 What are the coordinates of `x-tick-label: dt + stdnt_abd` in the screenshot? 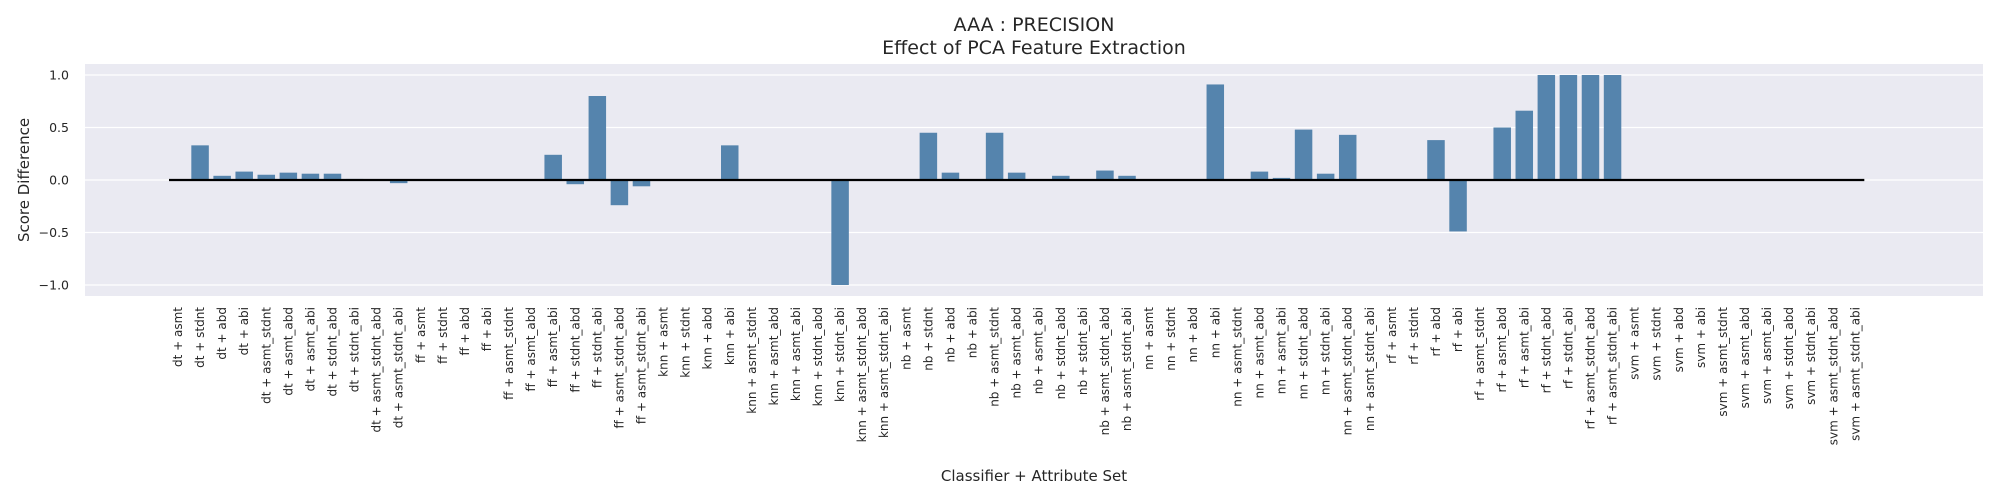 It's located at (332, 351).